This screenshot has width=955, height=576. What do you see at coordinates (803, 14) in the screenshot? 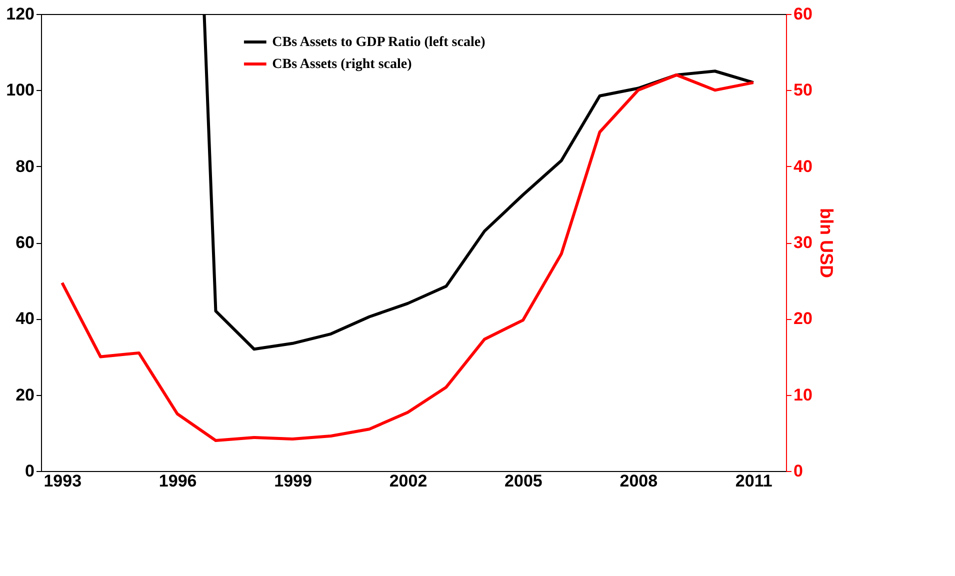
I see `y2-tick-label: 60` at bounding box center [803, 14].